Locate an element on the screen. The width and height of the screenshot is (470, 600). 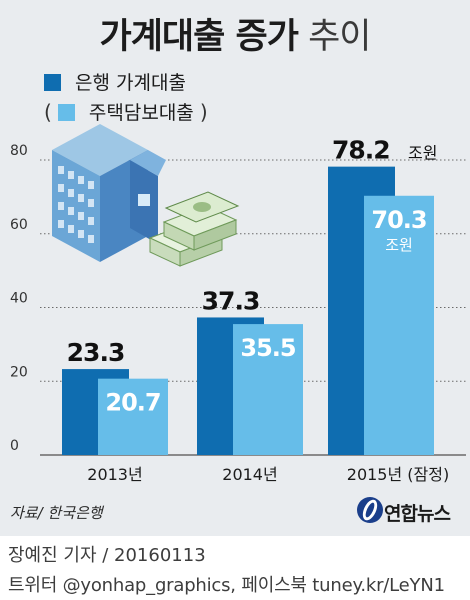
data-label-mortgage: 20.7 is located at coordinates (132, 403).